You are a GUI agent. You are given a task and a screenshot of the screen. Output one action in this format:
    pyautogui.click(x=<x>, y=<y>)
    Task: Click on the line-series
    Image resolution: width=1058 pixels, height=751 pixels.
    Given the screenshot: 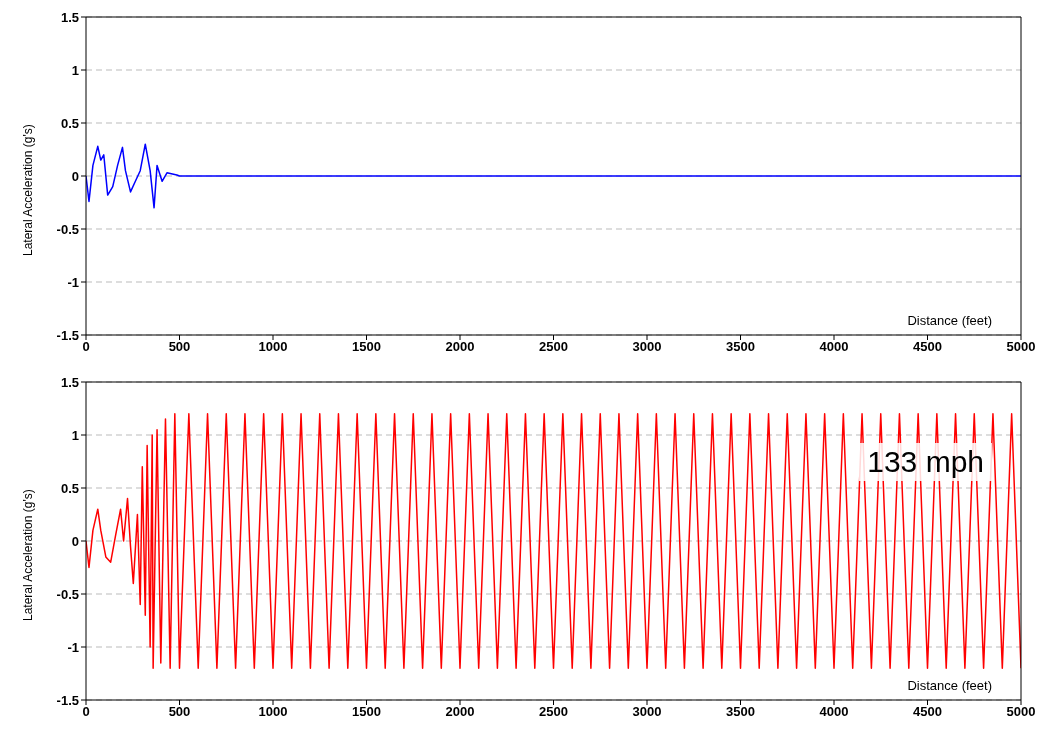 What is the action you would take?
    pyautogui.click(x=553, y=176)
    